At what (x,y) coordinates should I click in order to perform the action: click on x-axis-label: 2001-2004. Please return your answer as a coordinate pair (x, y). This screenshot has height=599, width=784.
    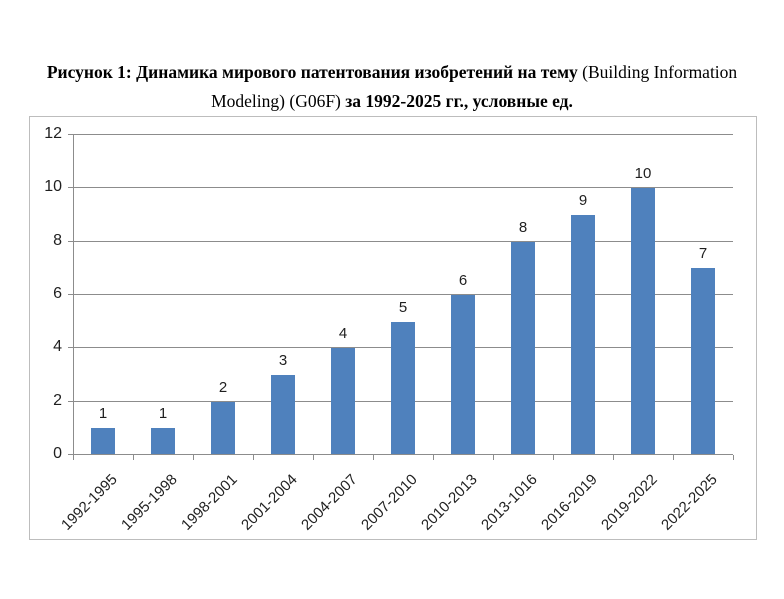
    Looking at the image, I should click on (270, 502).